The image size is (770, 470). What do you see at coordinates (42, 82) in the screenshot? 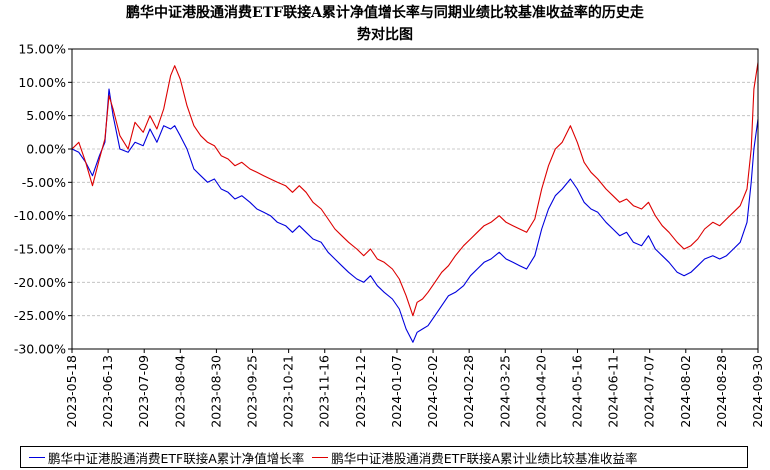
I see `y-tick-label: 10.00%` at bounding box center [42, 82].